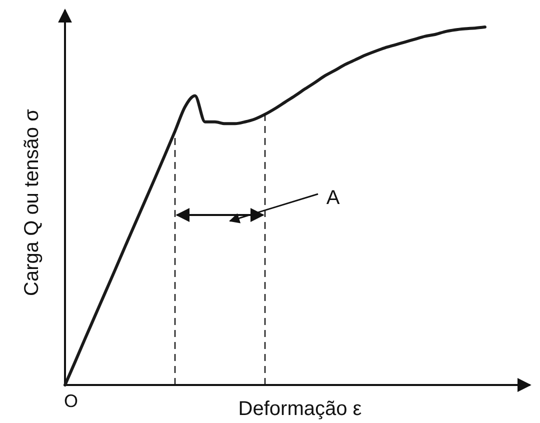 The image size is (540, 423). I want to click on y-axis-title: Carga Q ou tensão σ, so click(32, 202).